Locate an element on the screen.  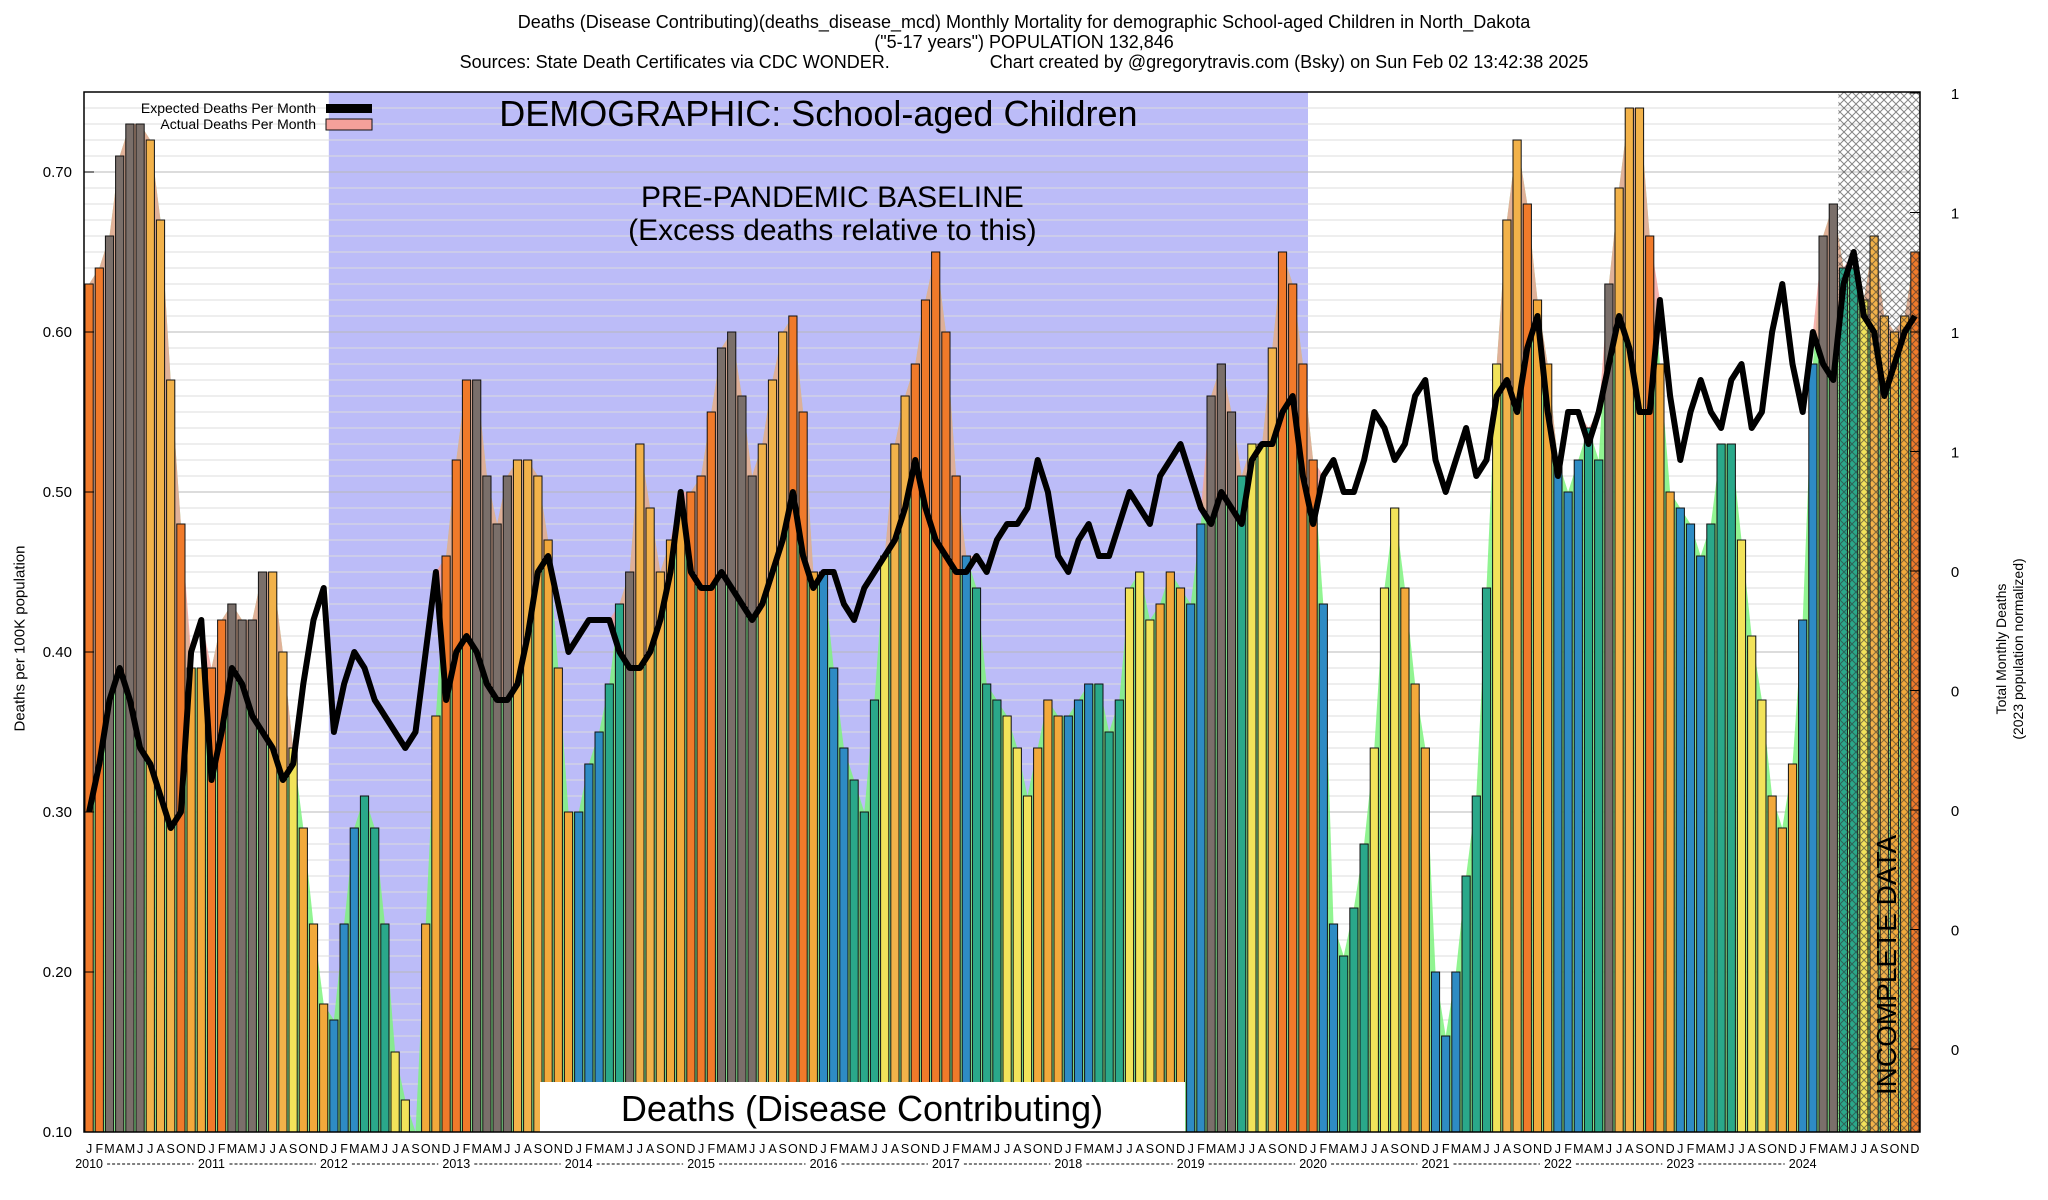
y-tick-label: 0.30 is located at coordinates (57, 812).